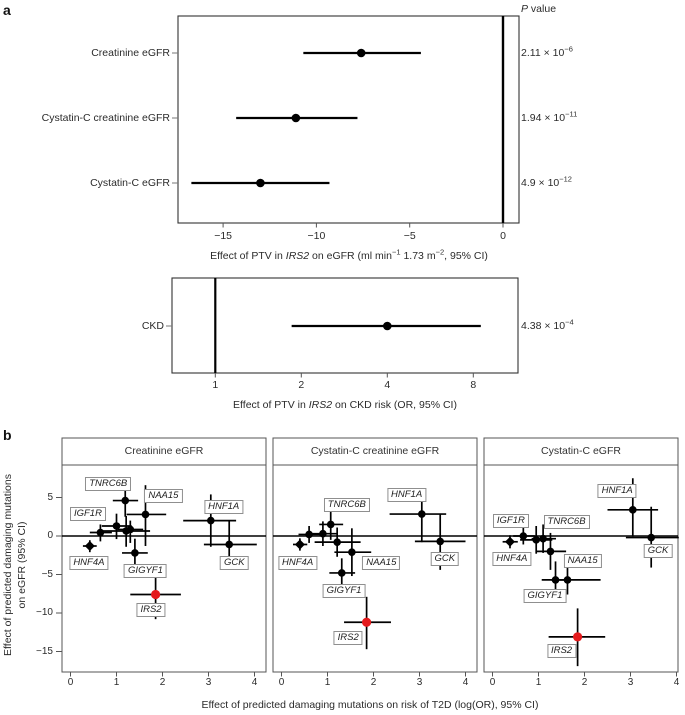  Describe the element at coordinates (539, 9) in the screenshot. I see `p-value-header: P value` at that location.